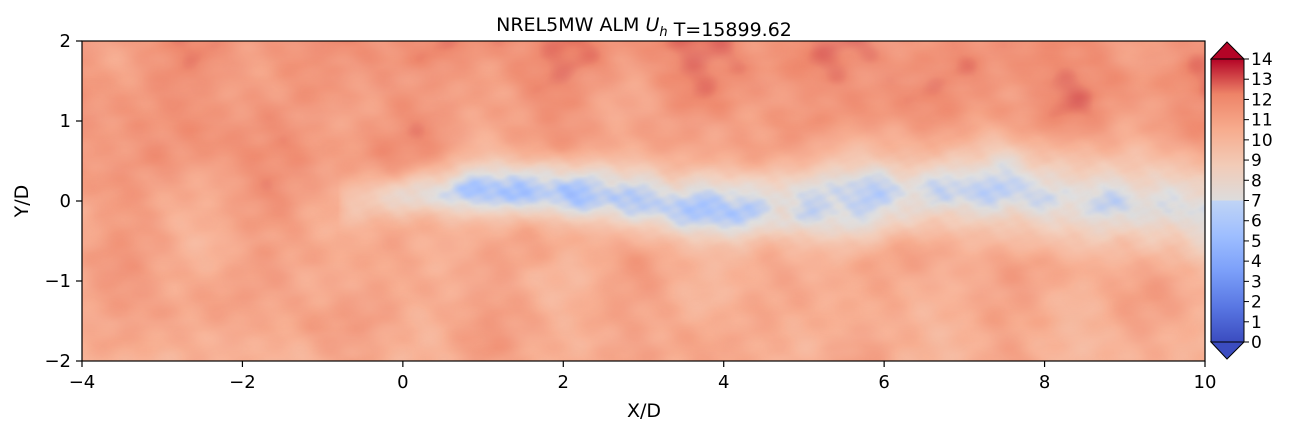  What do you see at coordinates (1262, 121) in the screenshot?
I see `colorbar-tick-label: 11` at bounding box center [1262, 121].